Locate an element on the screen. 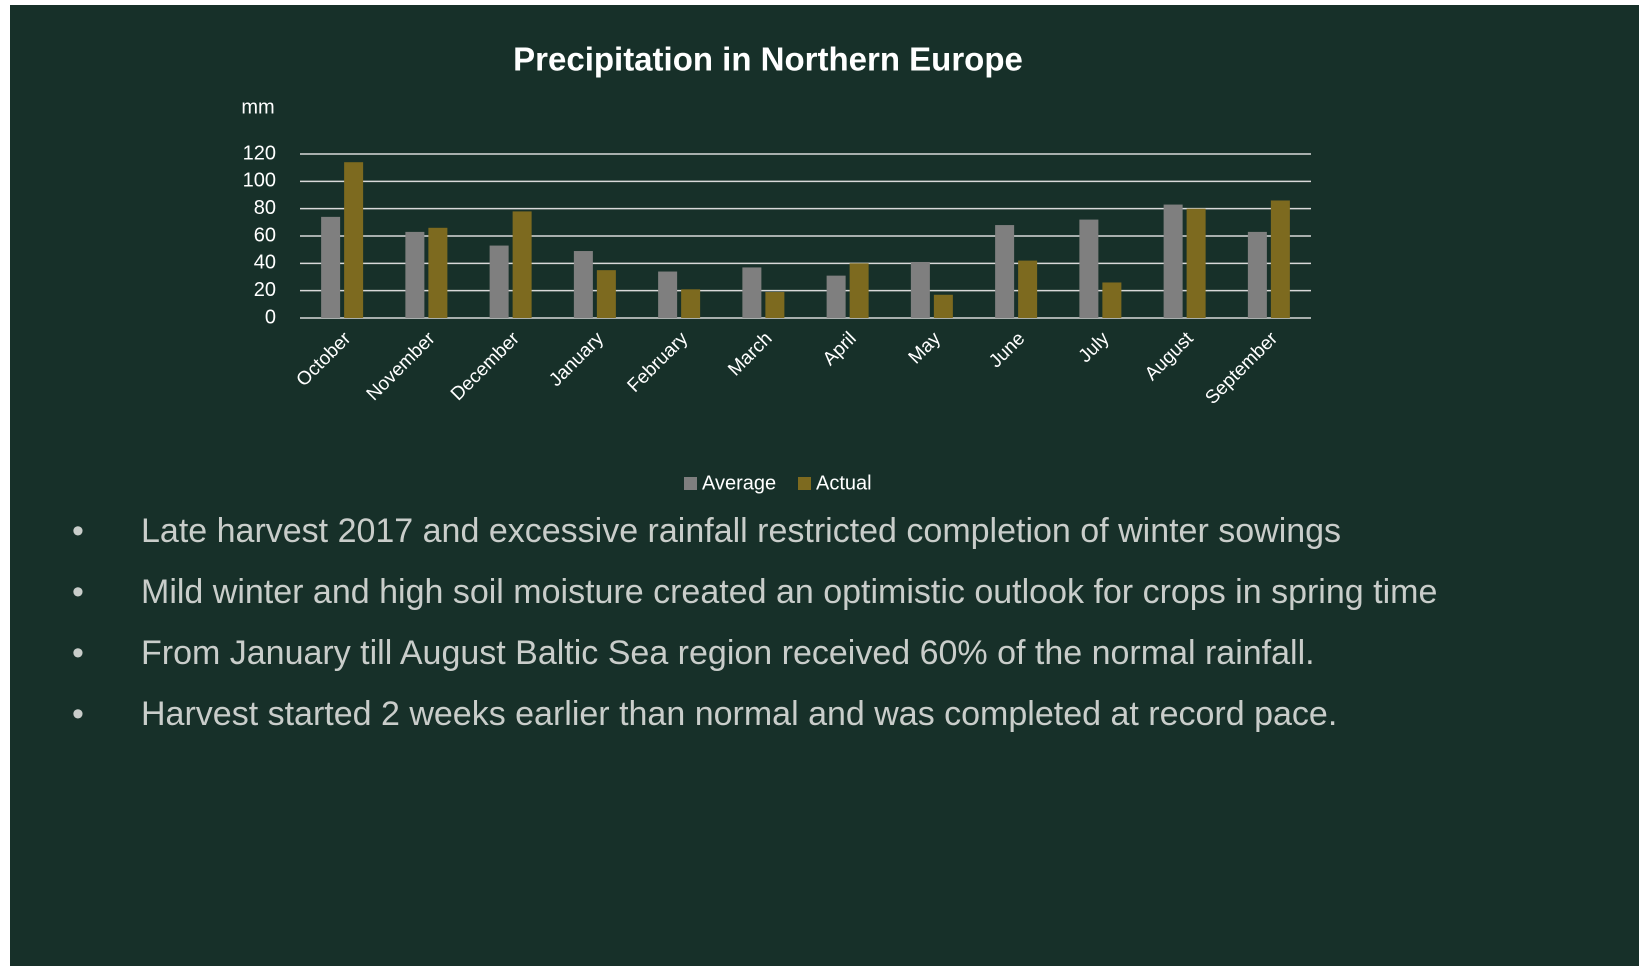  y-tick-label: 80 is located at coordinates (265, 208).